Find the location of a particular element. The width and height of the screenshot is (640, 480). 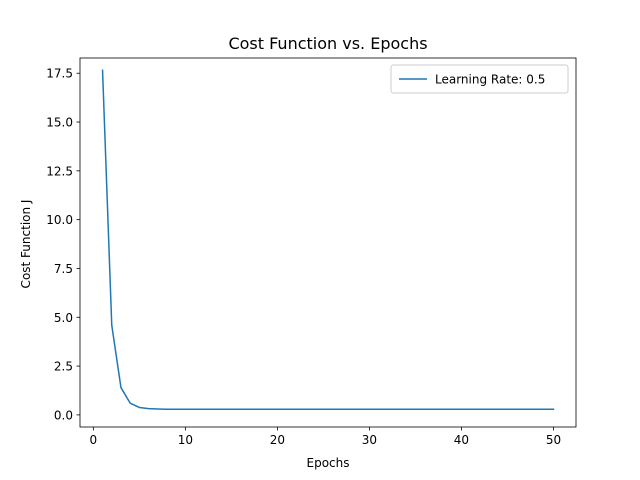

y-tick-label: 2.5 is located at coordinates (63, 367).